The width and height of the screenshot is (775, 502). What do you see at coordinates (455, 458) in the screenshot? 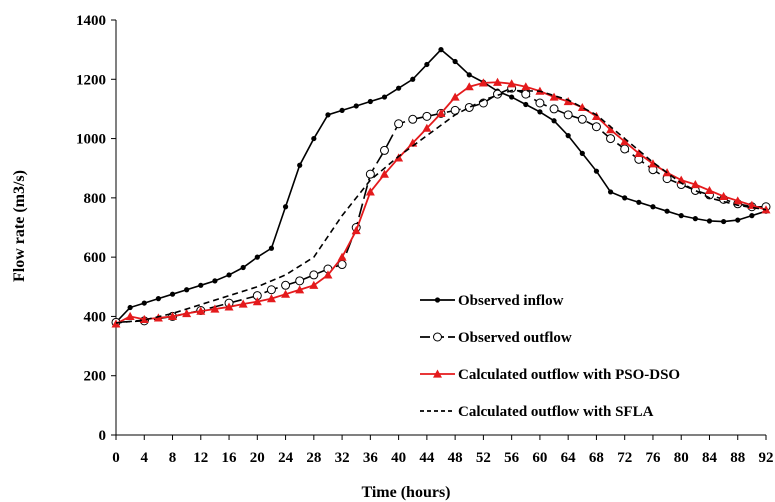
I see `x-tick-label: 48` at bounding box center [455, 458].